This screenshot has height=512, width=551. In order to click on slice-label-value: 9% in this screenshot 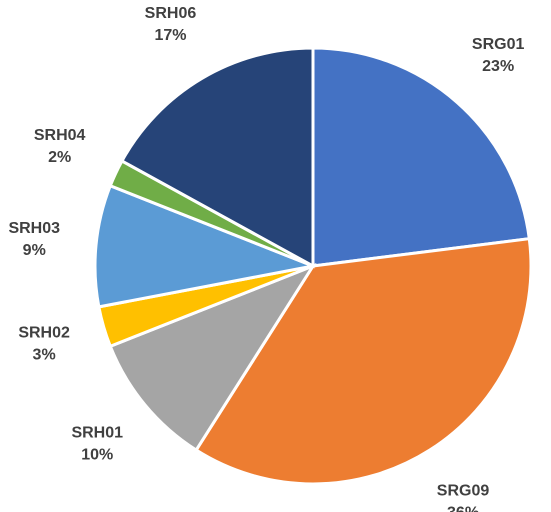, I will do `click(34, 250)`.